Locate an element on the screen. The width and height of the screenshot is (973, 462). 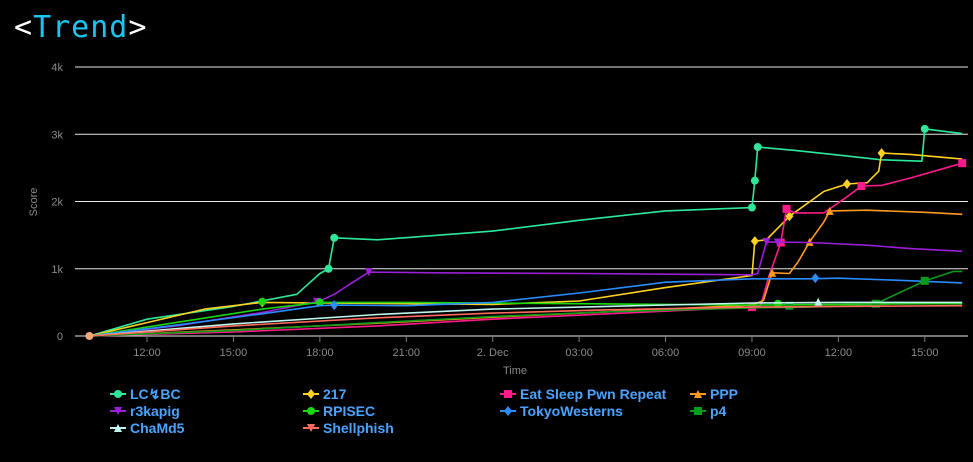
legend-item: PPP is located at coordinates (714, 394).